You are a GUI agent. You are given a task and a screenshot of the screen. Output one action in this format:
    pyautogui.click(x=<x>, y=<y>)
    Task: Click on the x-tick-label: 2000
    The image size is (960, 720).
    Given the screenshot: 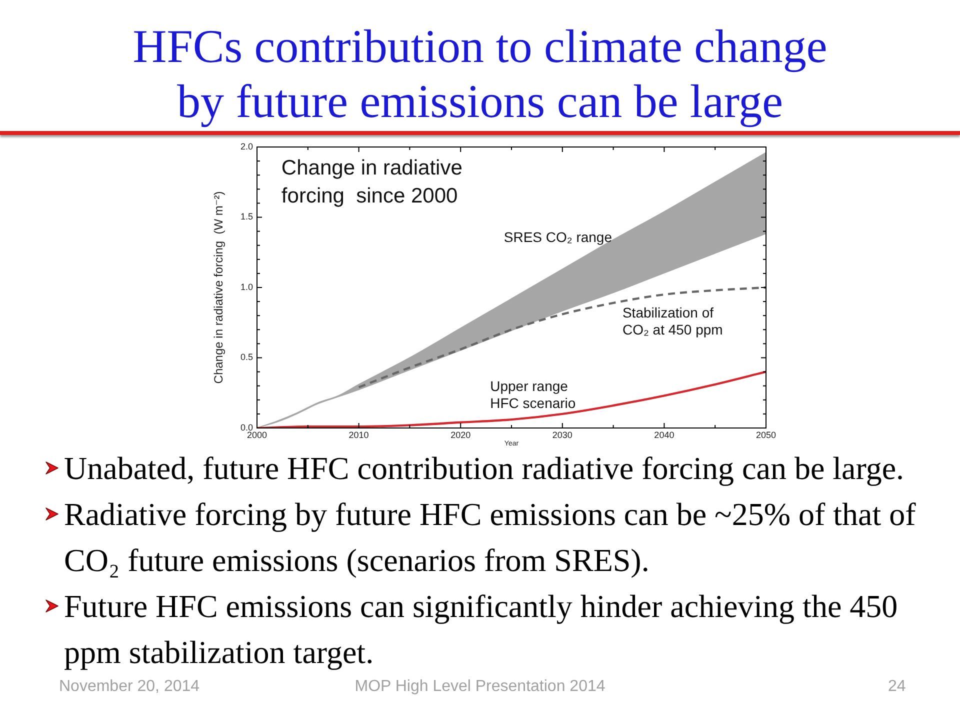 What is the action you would take?
    pyautogui.click(x=257, y=435)
    